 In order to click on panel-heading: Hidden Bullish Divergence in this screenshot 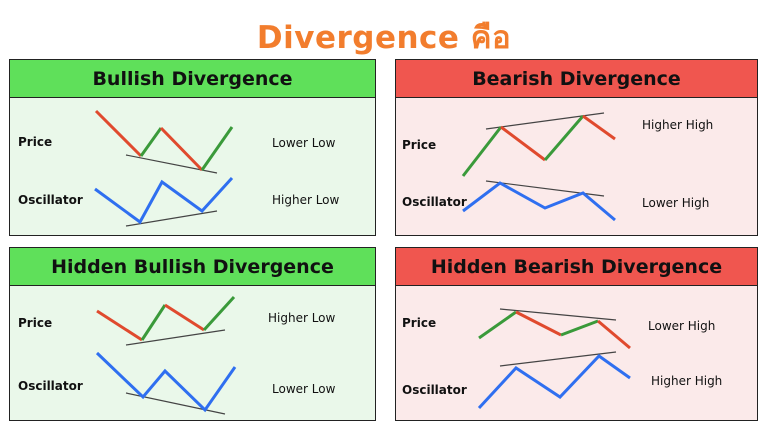, I will do `click(192, 267)`.